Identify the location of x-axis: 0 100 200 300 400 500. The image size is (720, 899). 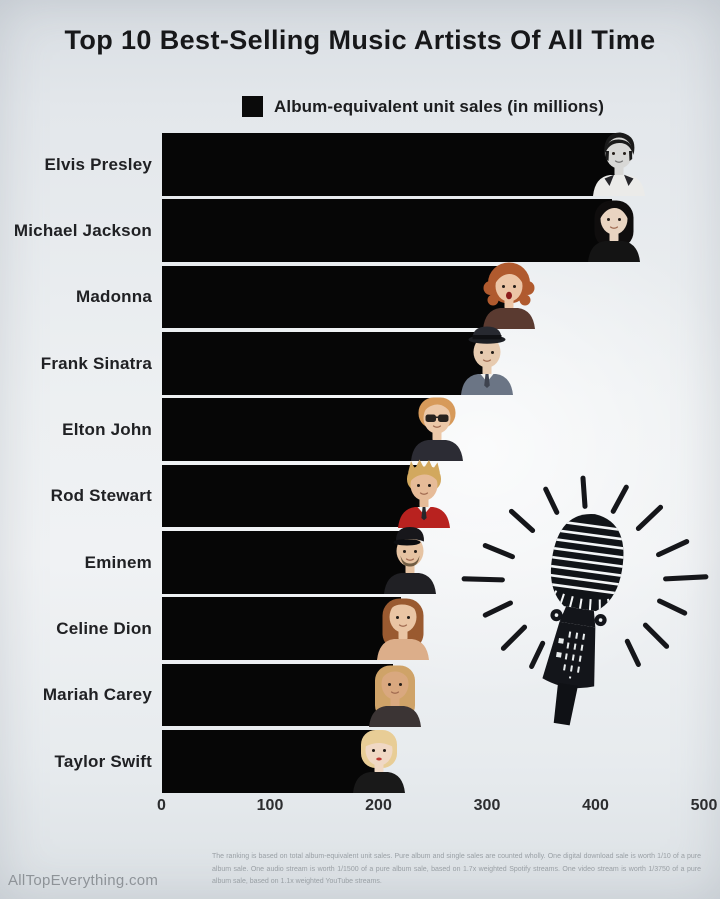
(360, 808).